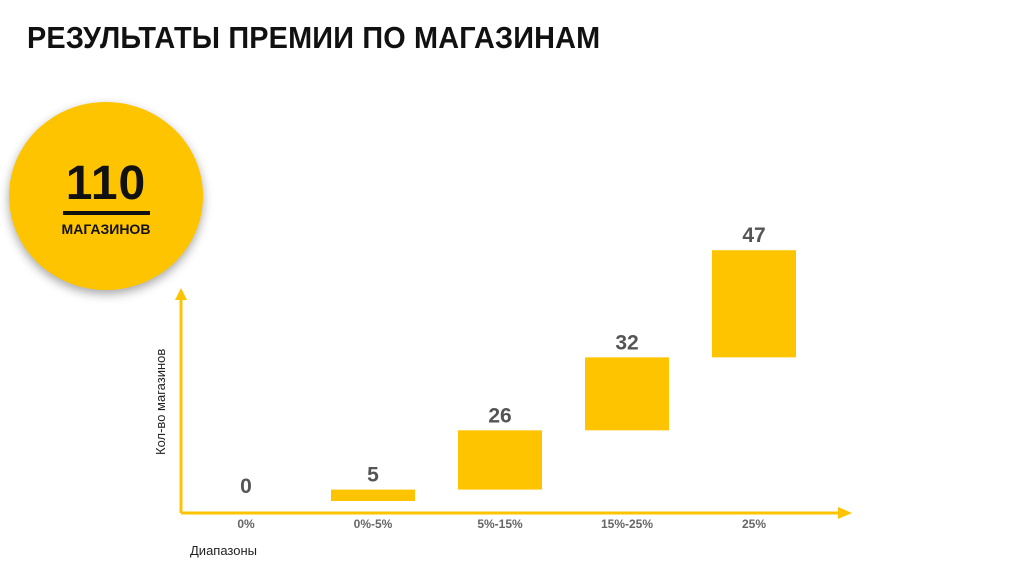 The height and width of the screenshot is (574, 1024). What do you see at coordinates (223, 550) in the screenshot?
I see `x-axis-label: Диапазоны` at bounding box center [223, 550].